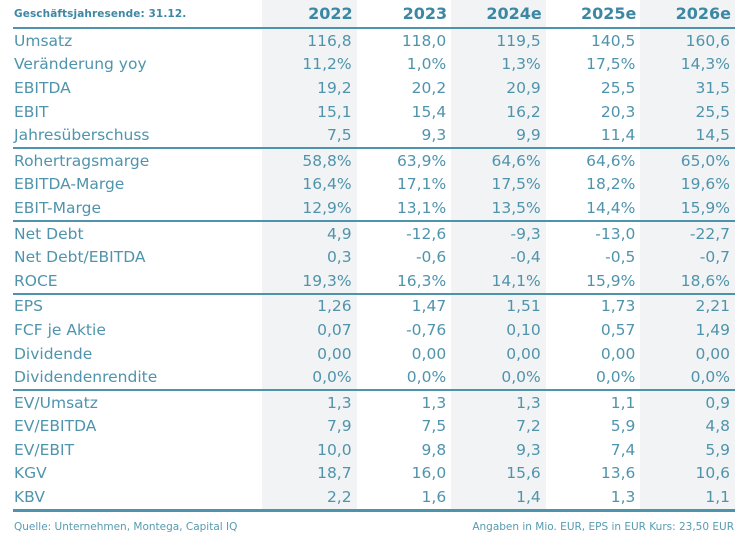 The image size is (737, 540). I want to click on cell-value: 1,6, so click(434, 497).